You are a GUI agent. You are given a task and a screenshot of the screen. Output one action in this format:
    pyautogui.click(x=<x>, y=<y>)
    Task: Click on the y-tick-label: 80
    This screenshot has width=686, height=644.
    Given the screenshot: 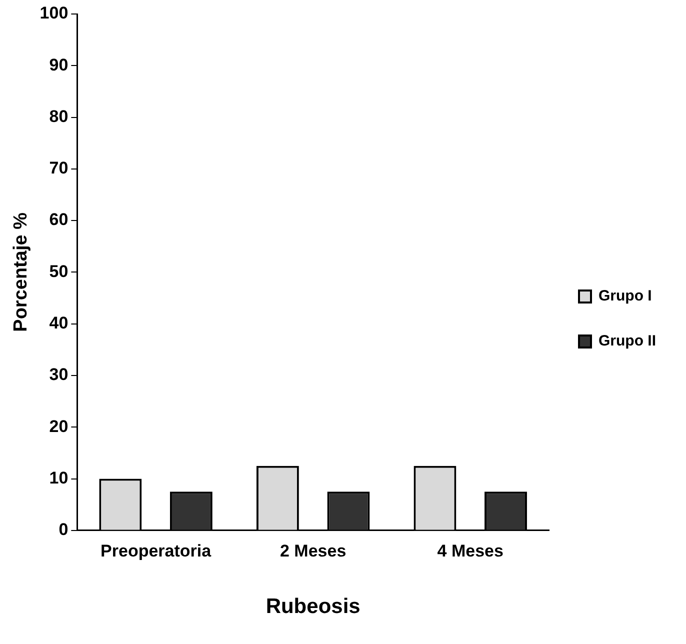 What is the action you would take?
    pyautogui.click(x=58, y=116)
    